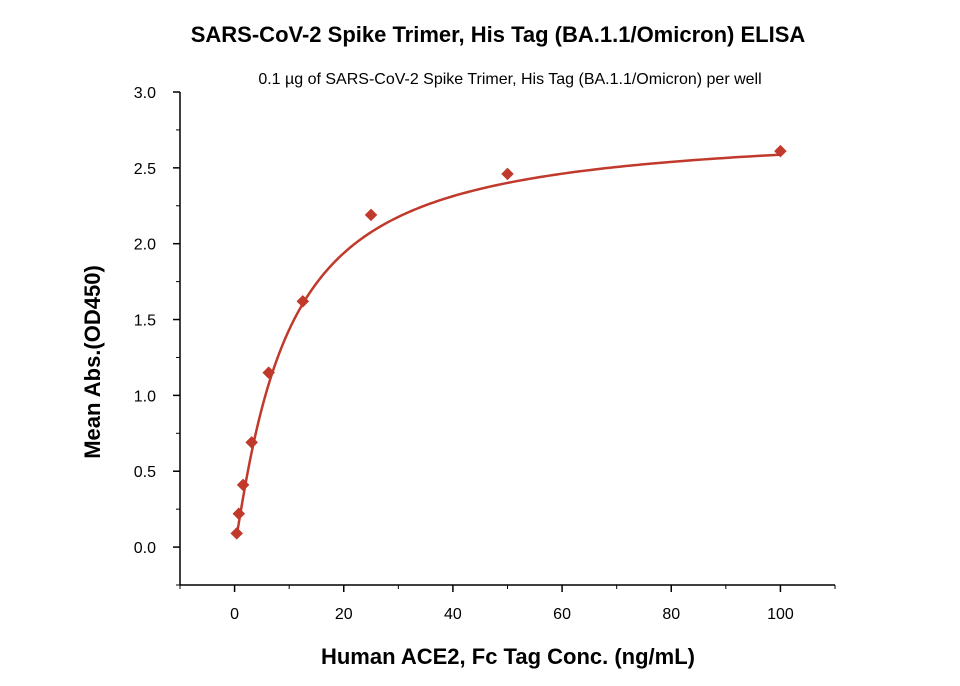 Image resolution: width=960 pixels, height=686 pixels. I want to click on y-tick-label: 3.0, so click(145, 93).